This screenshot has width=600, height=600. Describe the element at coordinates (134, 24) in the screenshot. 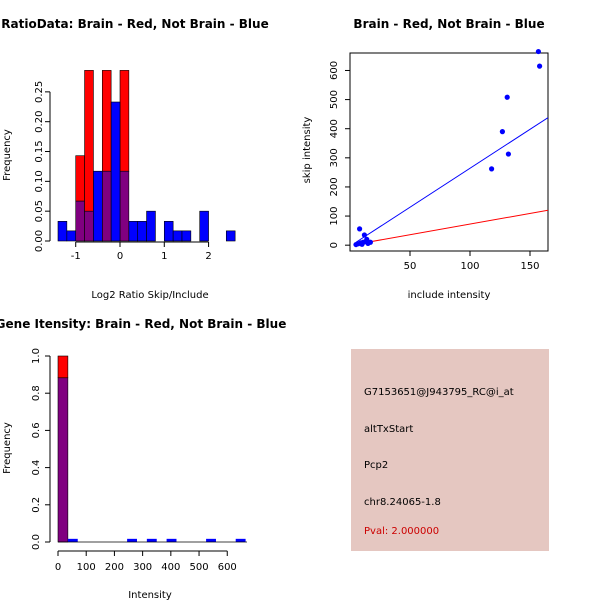

I see `chart-title: RatioData: Brain - Red, Not Brain - Blue` at that location.